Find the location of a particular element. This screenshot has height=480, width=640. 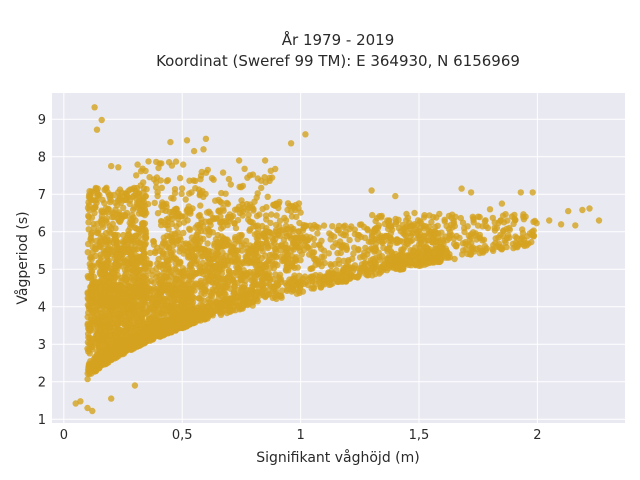

x-tick-label: 1 is located at coordinates (300, 435).